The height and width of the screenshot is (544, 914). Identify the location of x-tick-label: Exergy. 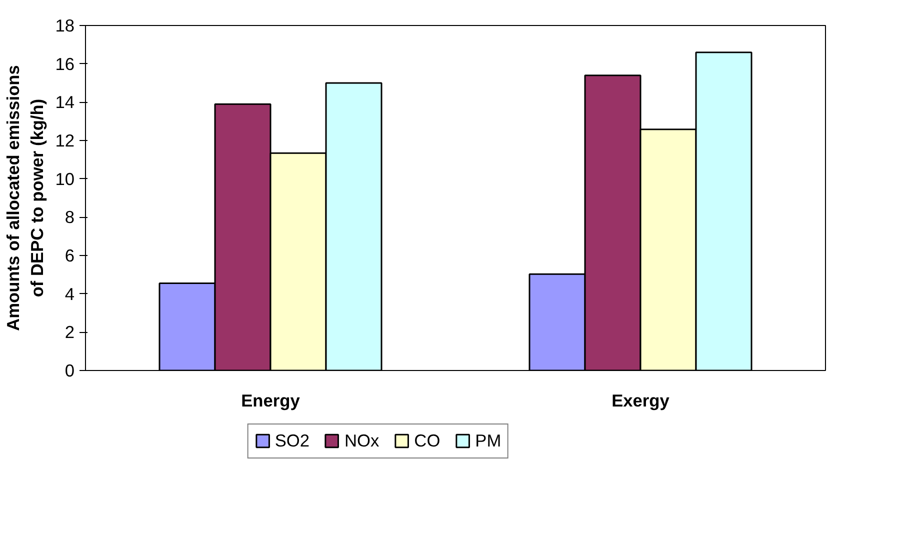
(641, 400).